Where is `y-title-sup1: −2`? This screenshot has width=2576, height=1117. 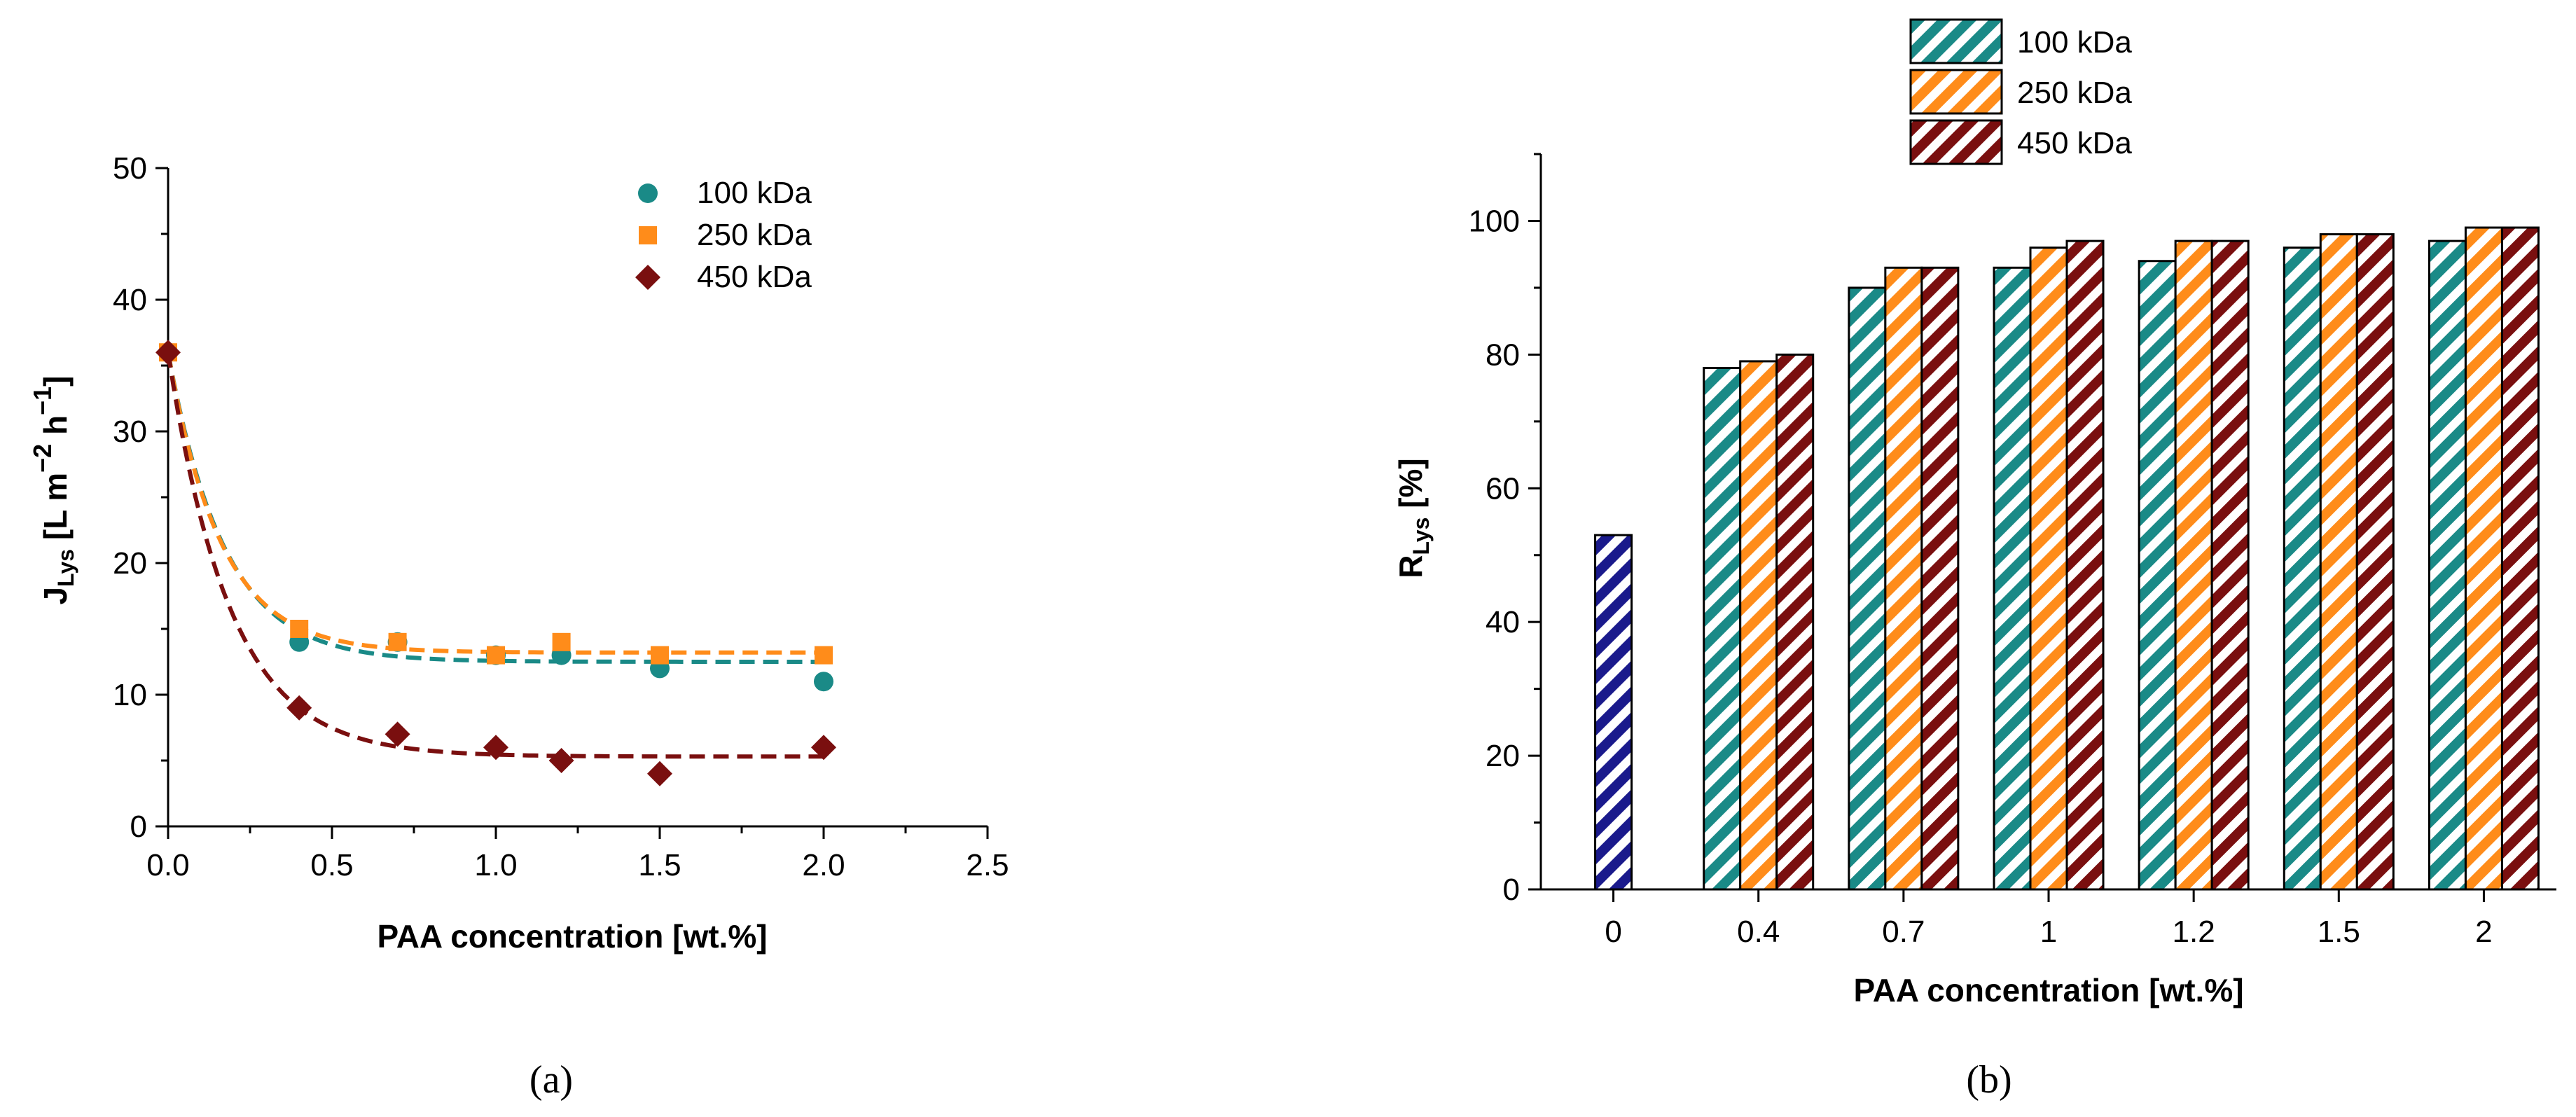 y-title-sup1: −2 is located at coordinates (42, 458).